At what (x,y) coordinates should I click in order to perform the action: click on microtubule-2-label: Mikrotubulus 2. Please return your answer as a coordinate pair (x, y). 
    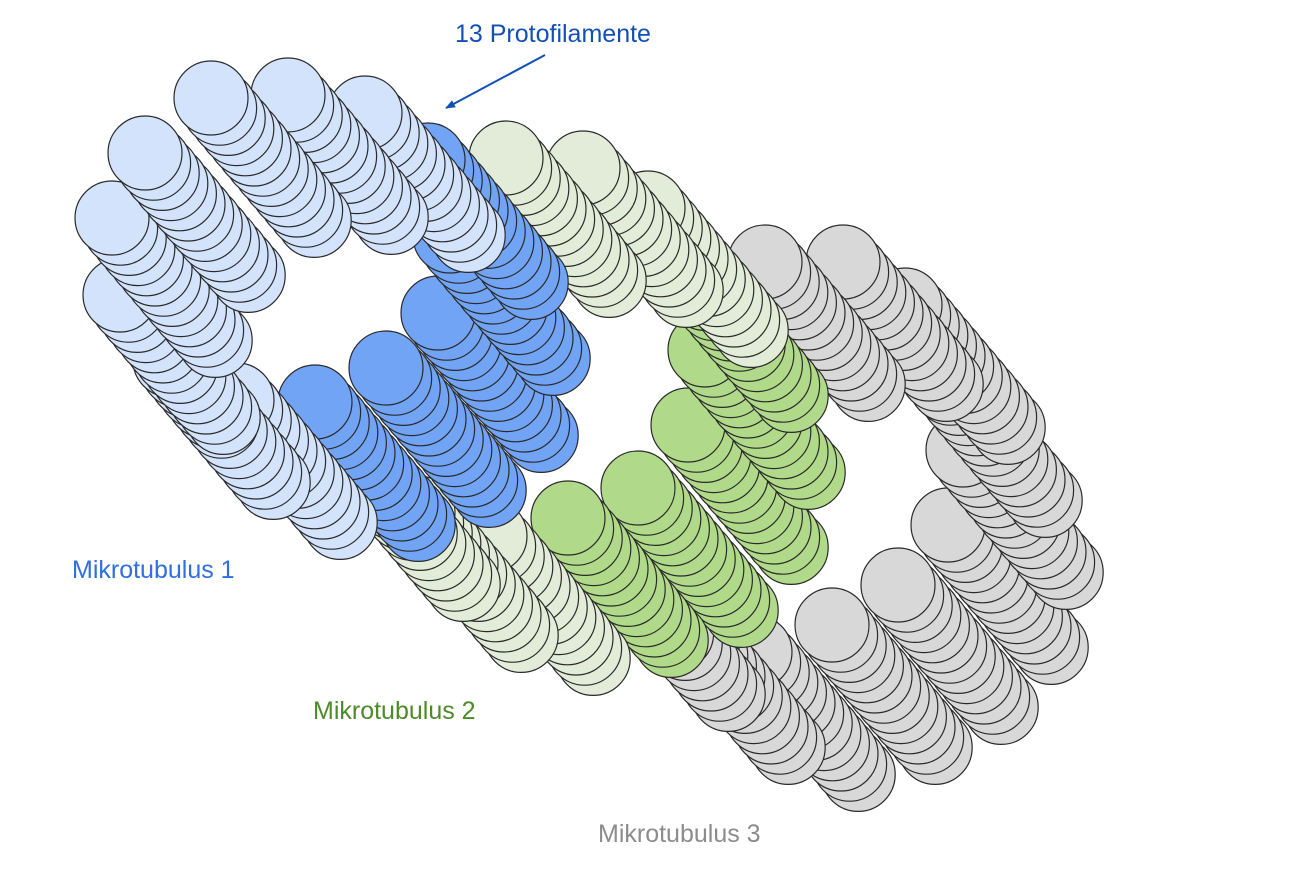
    Looking at the image, I should click on (394, 711).